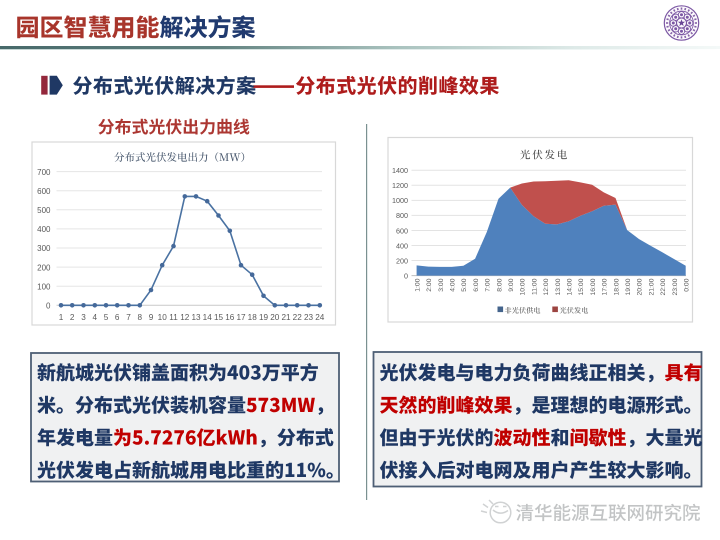  What do you see at coordinates (546, 286) in the screenshot?
I see `svg-text: 12:00` at bounding box center [546, 286].